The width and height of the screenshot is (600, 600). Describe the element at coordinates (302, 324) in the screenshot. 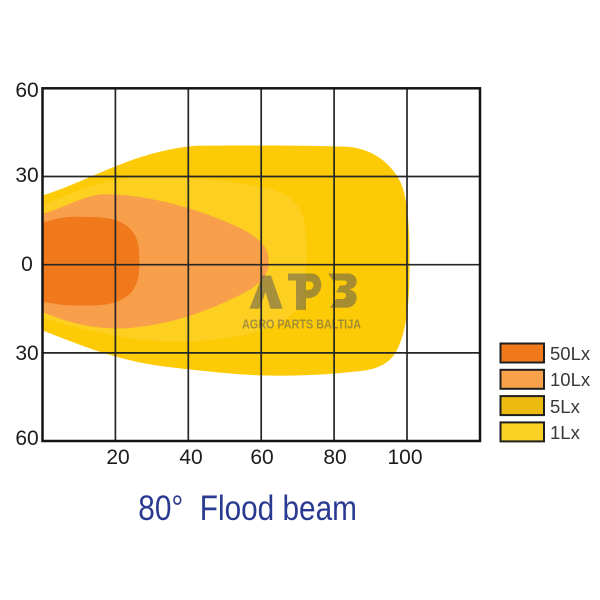

I see `svg-text: AGRO PARTS BALTIJA` at that location.